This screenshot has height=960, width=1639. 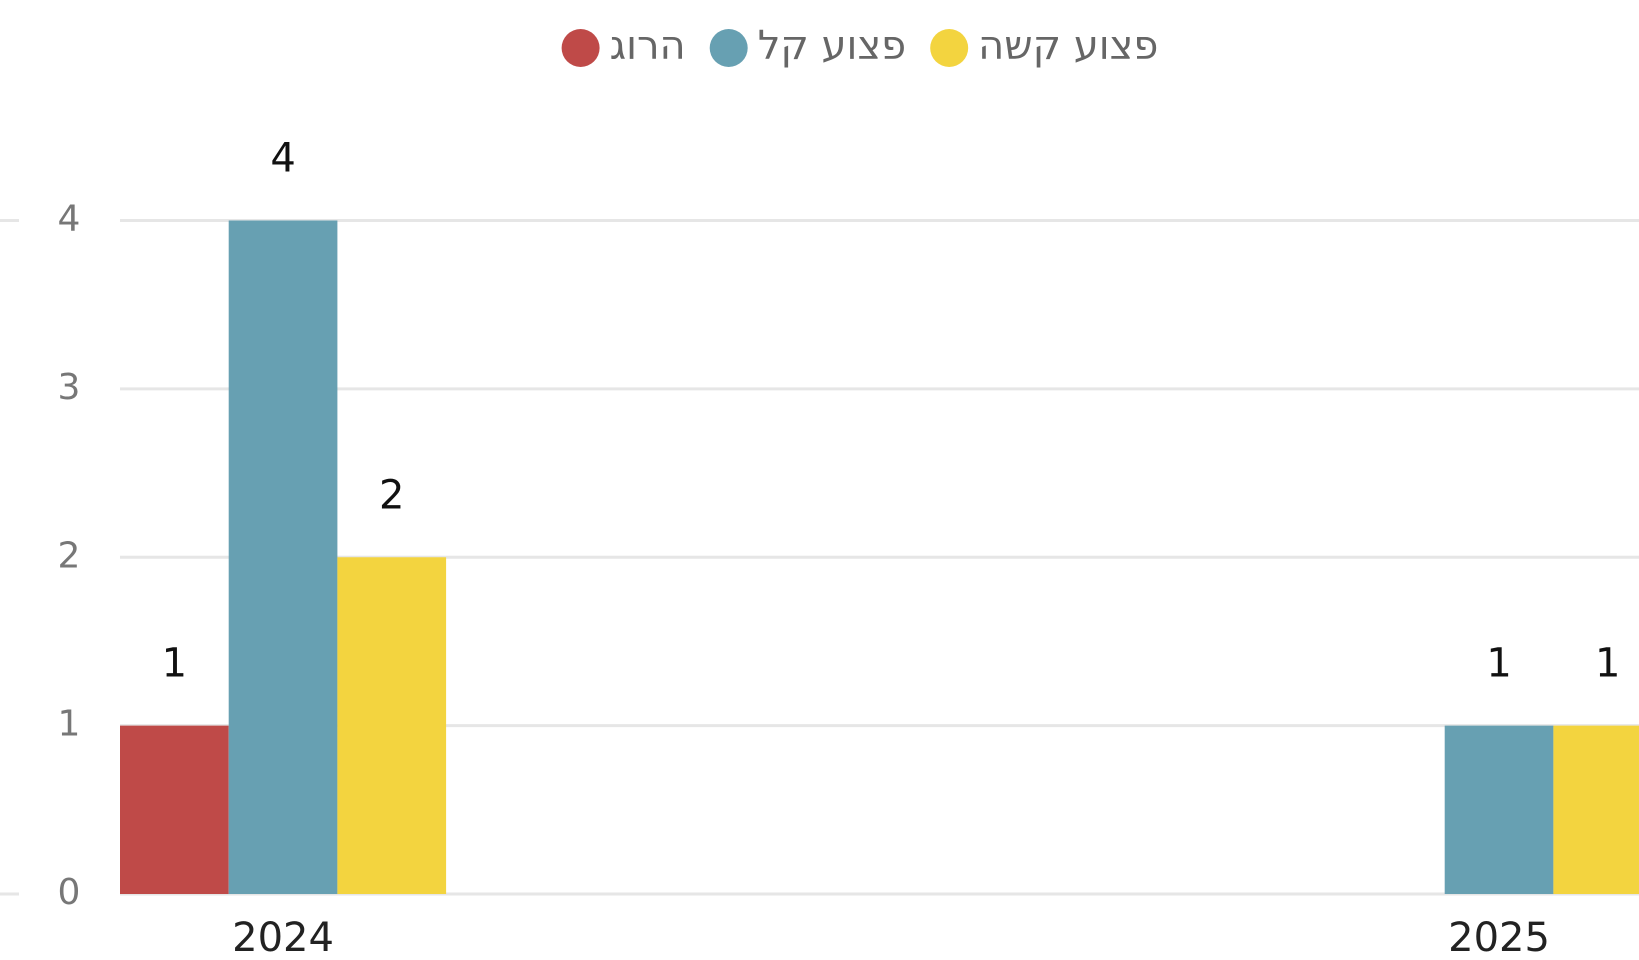 What do you see at coordinates (69, 387) in the screenshot?
I see `y-tick-label: 3` at bounding box center [69, 387].